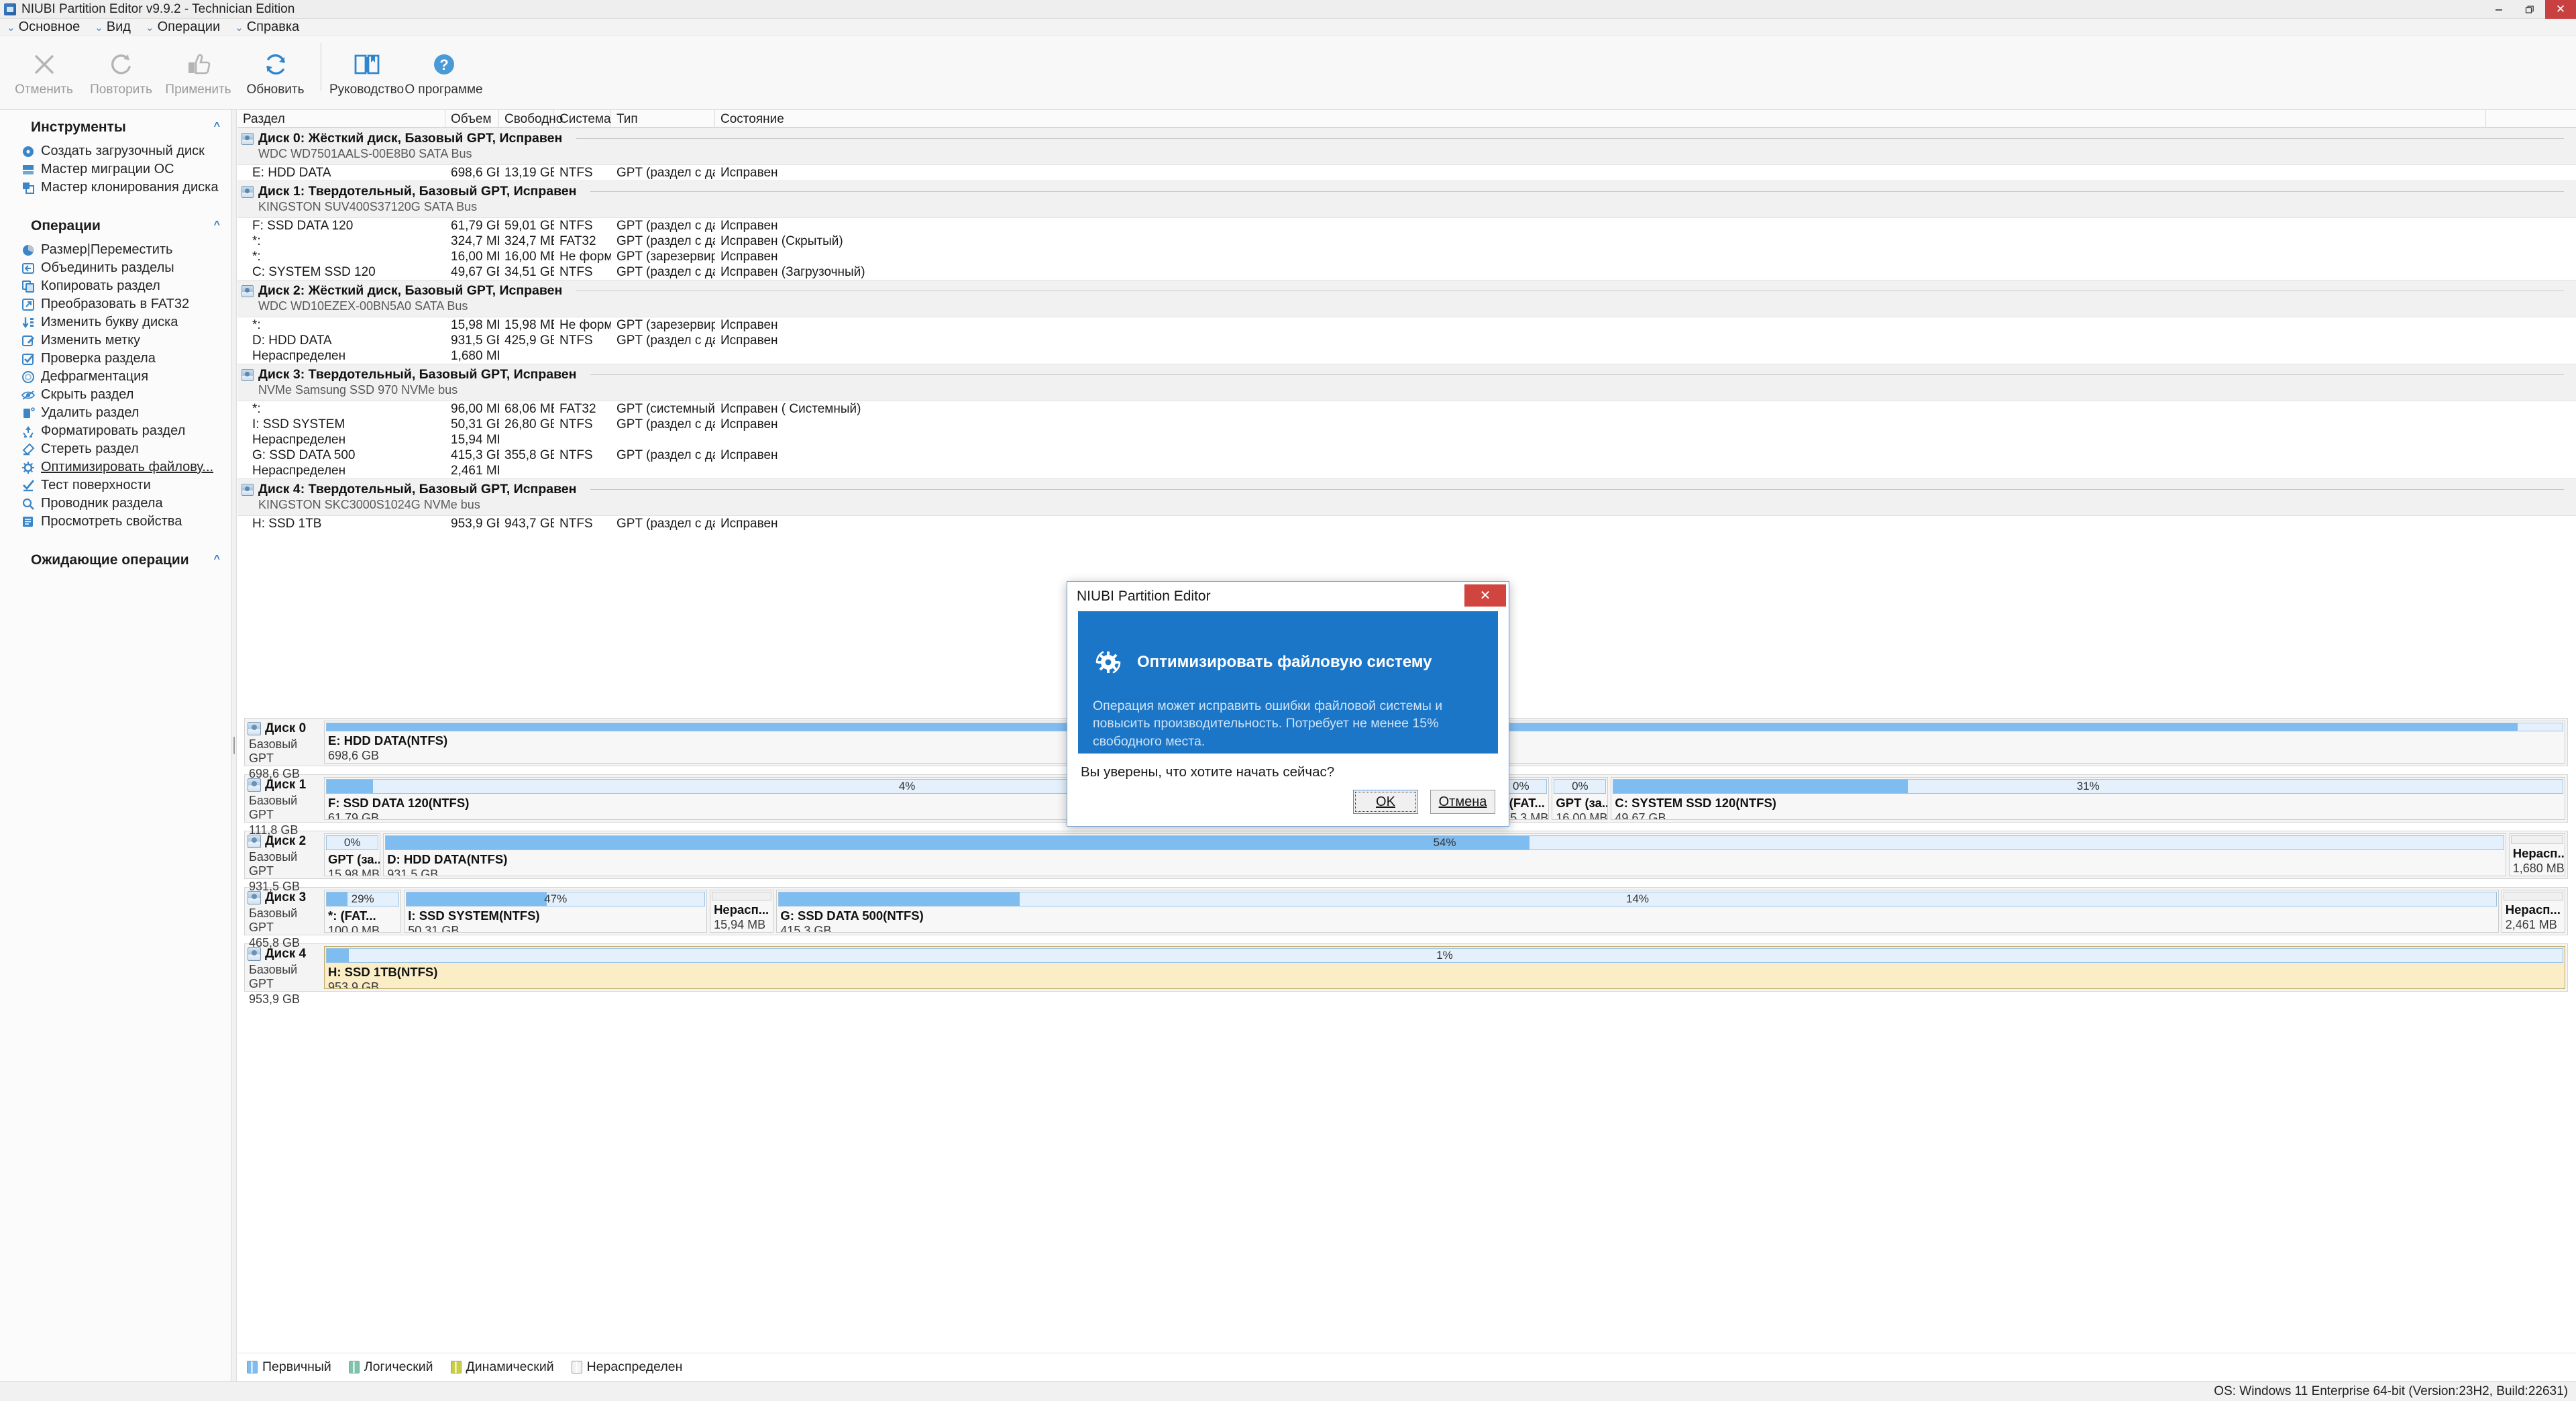  Describe the element at coordinates (366, 71) in the screenshot. I see `manual-button: Руководство` at that location.